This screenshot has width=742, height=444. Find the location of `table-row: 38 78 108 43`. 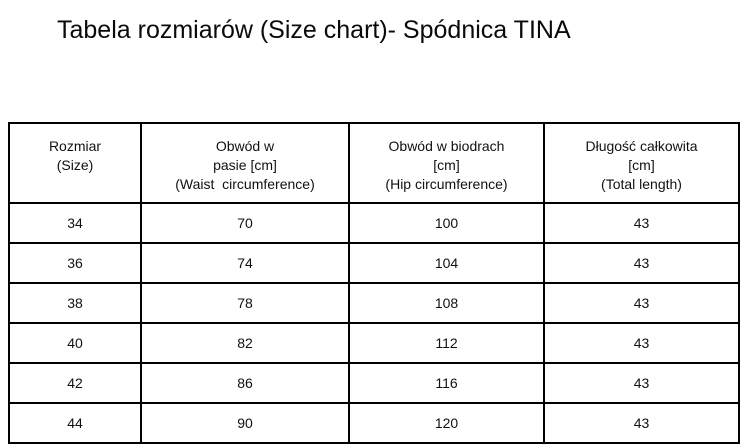

table-row: 38 78 108 43 is located at coordinates (374, 303).